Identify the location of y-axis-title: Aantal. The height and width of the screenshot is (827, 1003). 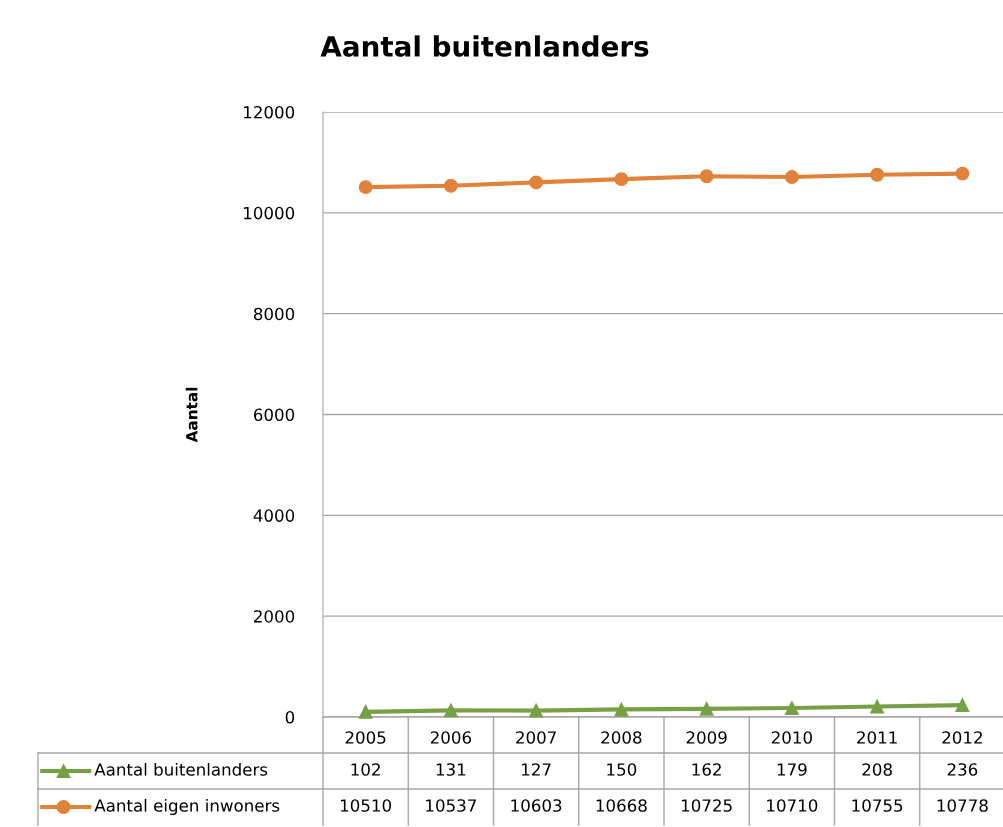
(191, 415).